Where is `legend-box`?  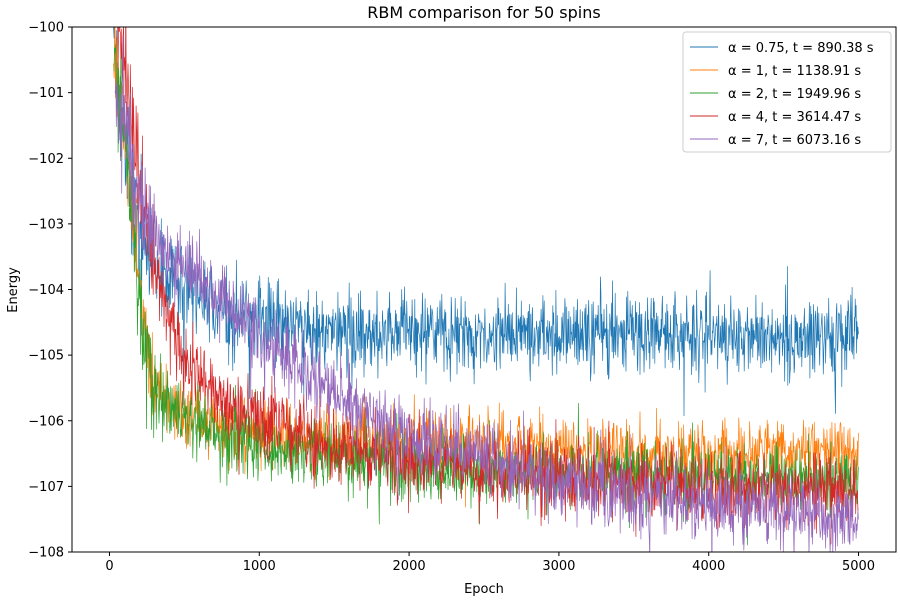
legend-box is located at coordinates (787, 92).